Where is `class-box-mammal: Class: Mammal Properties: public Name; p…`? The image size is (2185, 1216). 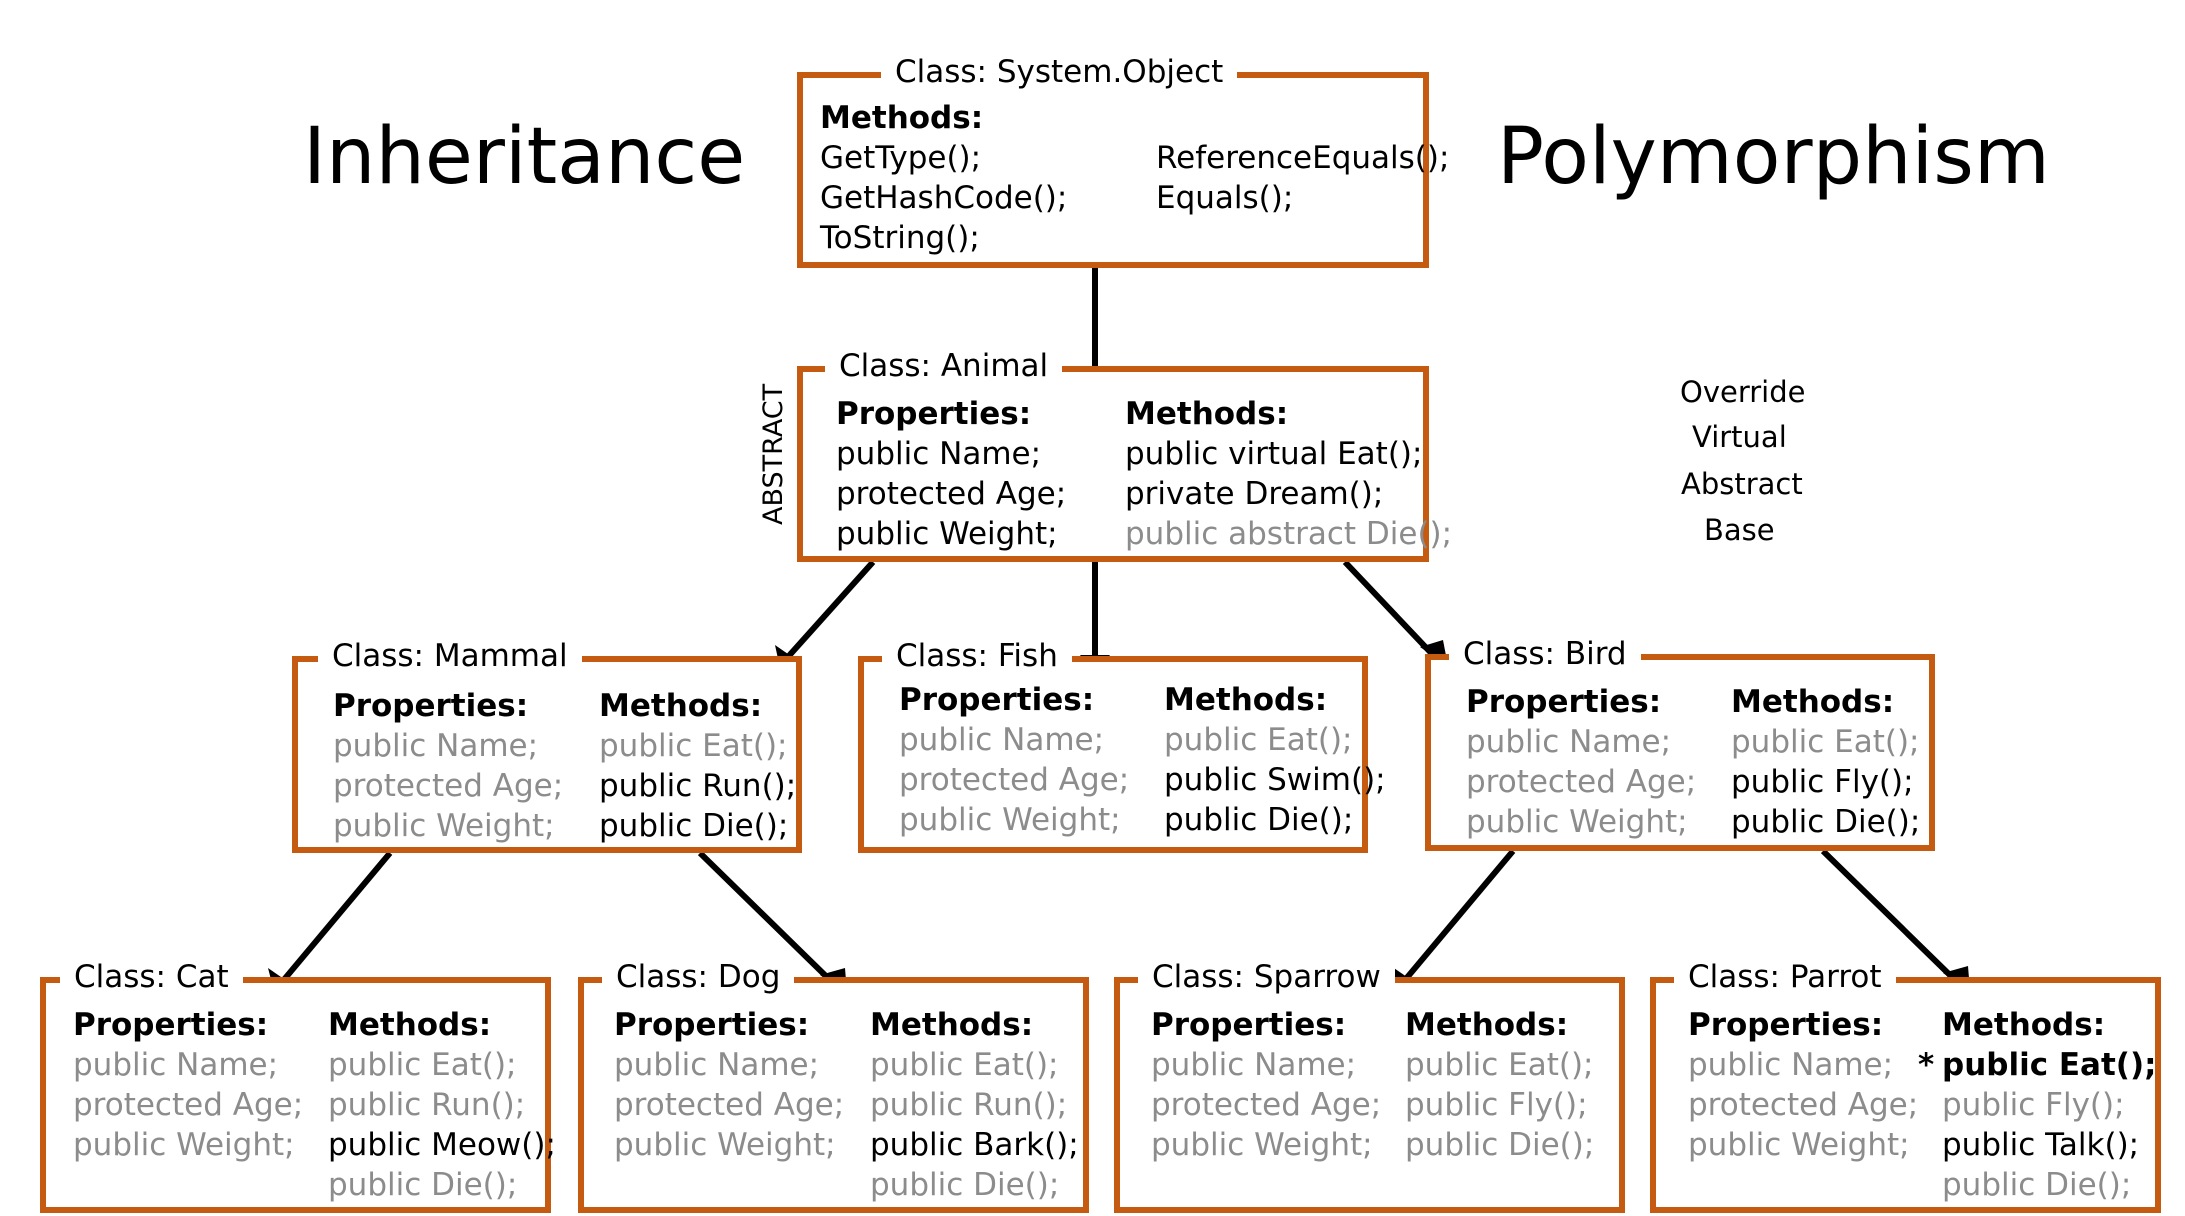 class-box-mammal: Class: Mammal Properties: public Name; p… is located at coordinates (547, 744).